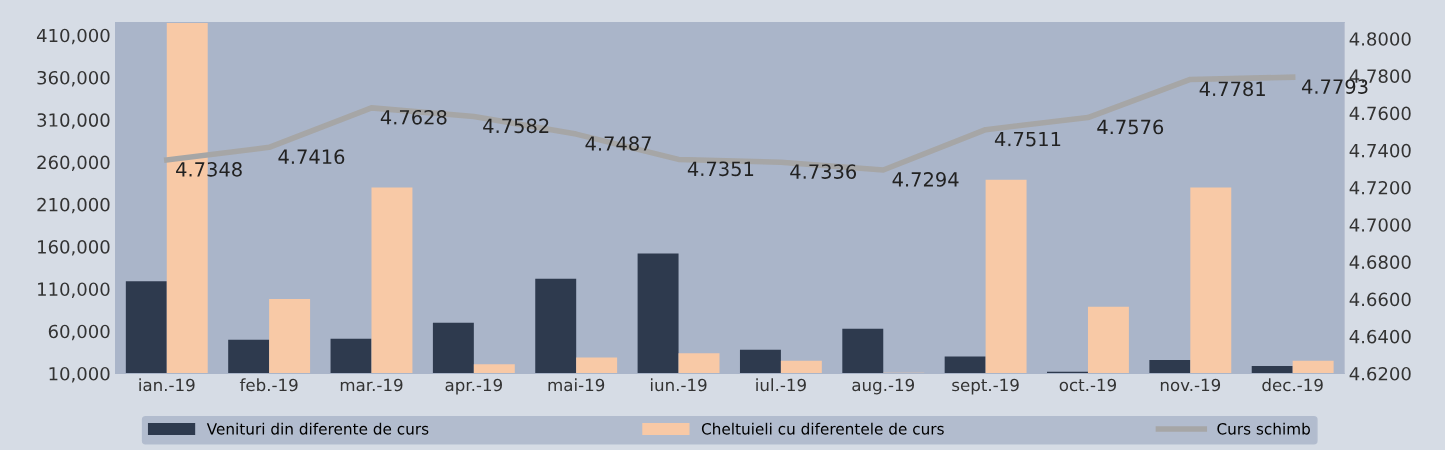 The image size is (1445, 450). I want to click on x-tick-label: nov.-19, so click(1190, 385).